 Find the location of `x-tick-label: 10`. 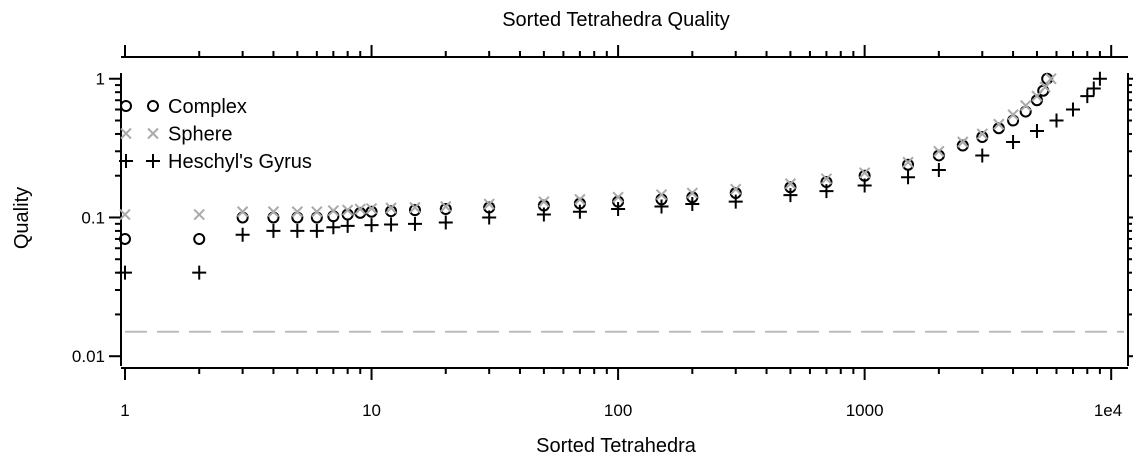

x-tick-label: 10 is located at coordinates (371, 410).